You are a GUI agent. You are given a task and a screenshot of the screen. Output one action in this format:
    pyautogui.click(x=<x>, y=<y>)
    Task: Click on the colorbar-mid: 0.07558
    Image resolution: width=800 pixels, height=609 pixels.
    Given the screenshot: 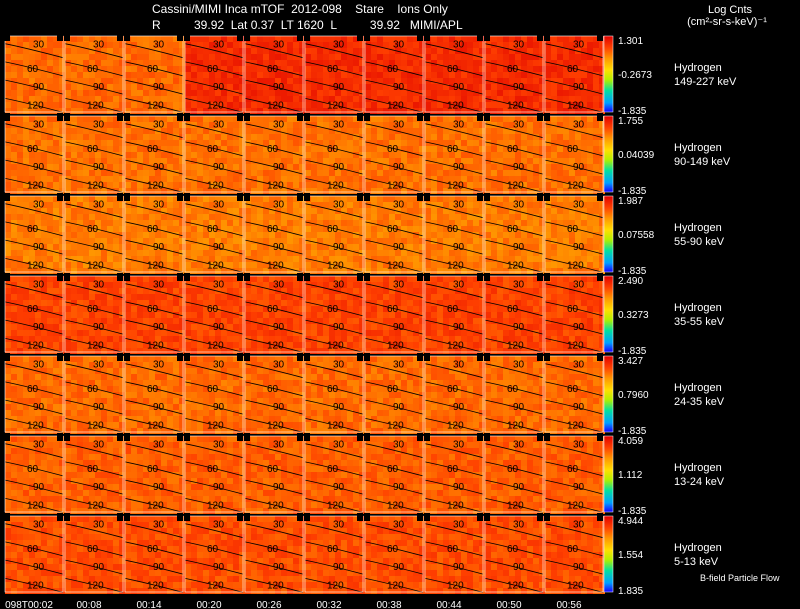 What is the action you would take?
    pyautogui.click(x=636, y=235)
    